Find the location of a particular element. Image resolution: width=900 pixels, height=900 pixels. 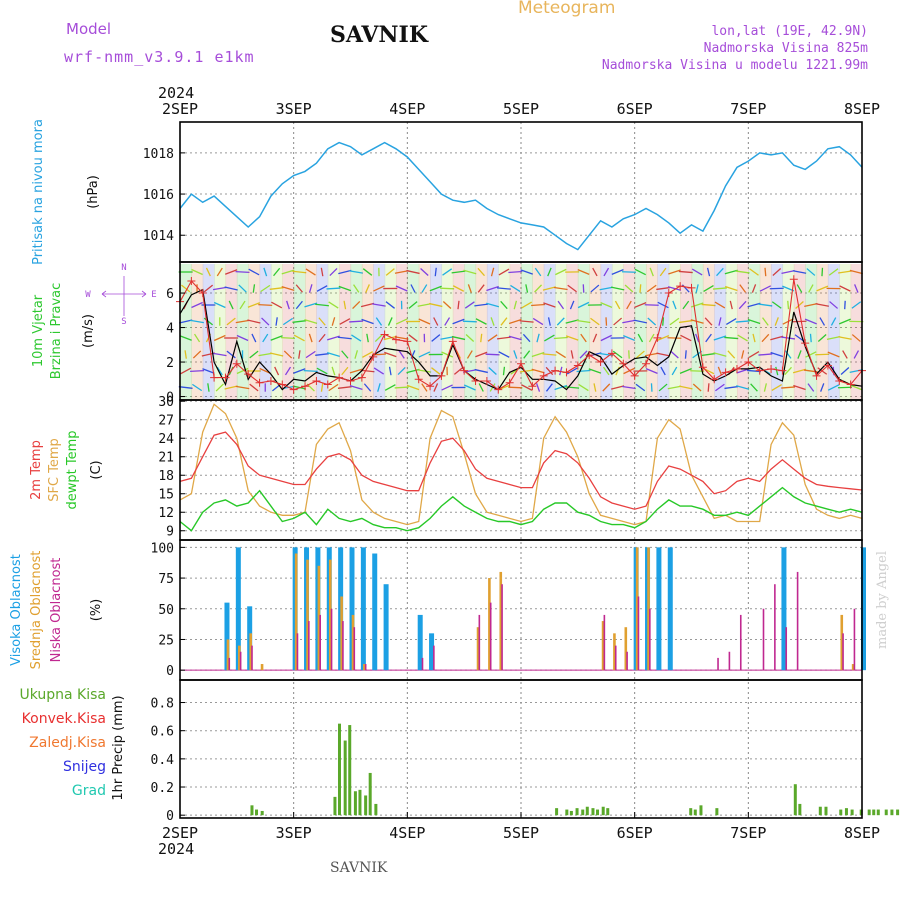

temp-dewpt-label: dewpt Temp is located at coordinates (72, 469).